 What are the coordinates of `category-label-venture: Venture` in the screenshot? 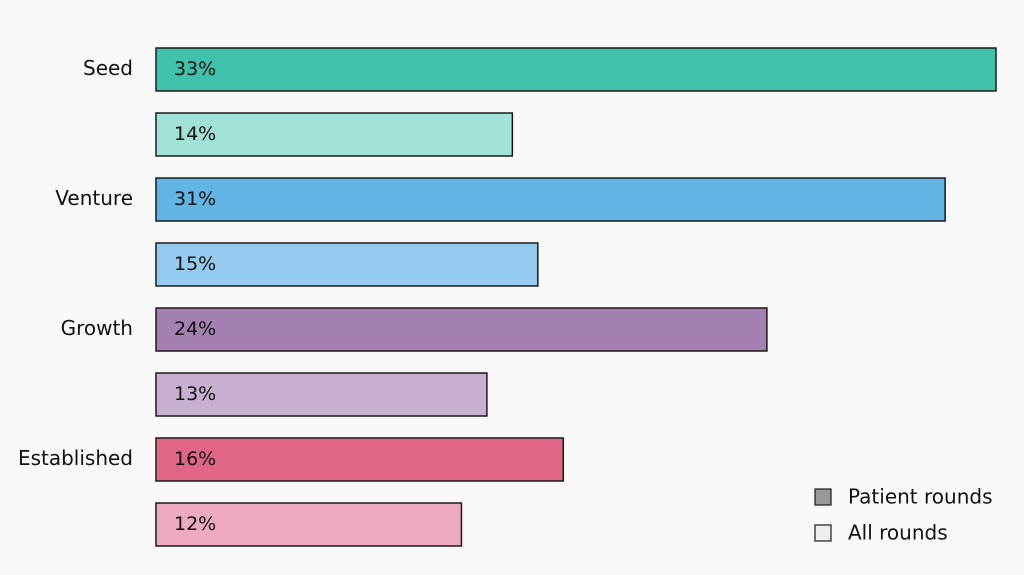 It's located at (94, 198).